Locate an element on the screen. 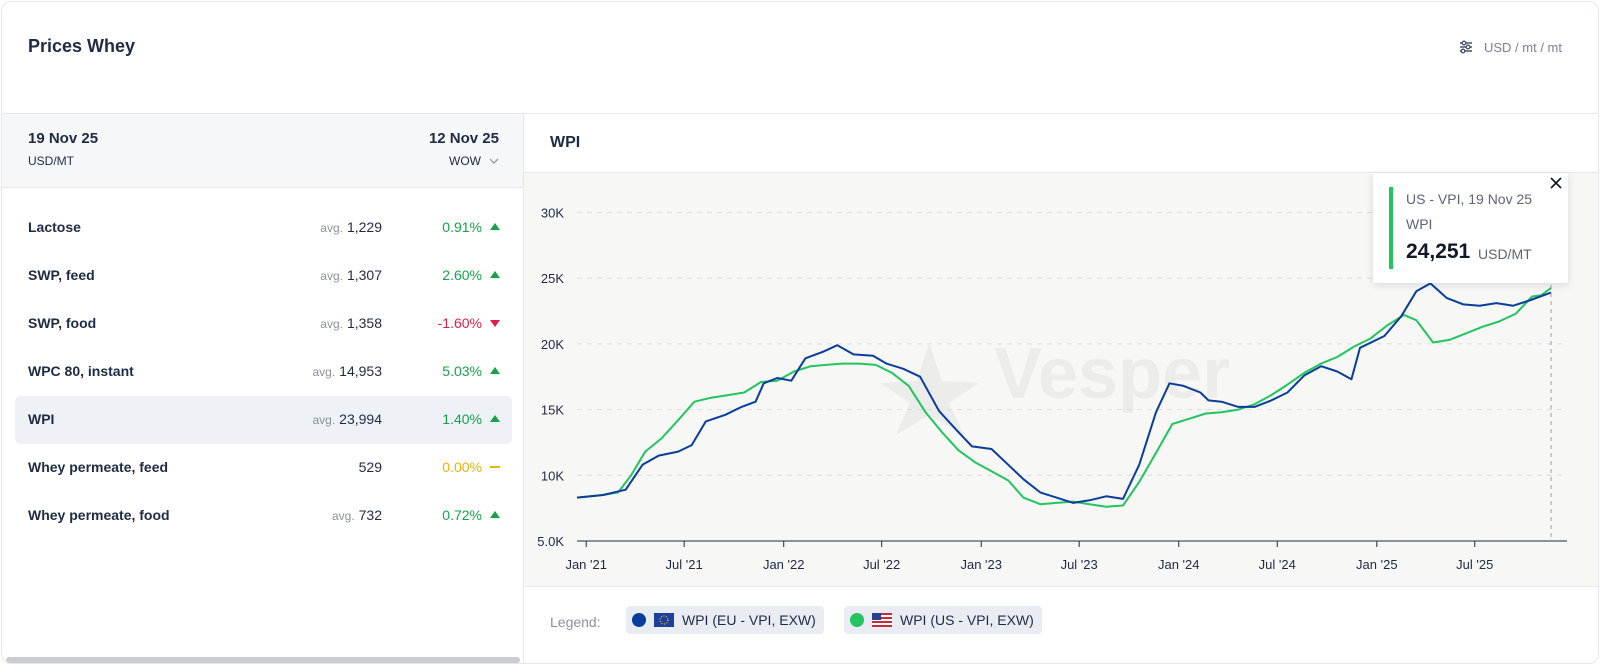 This screenshot has height=665, width=1600. legend-item-eu: WPI (EU - VPI, EXW) is located at coordinates (725, 620).